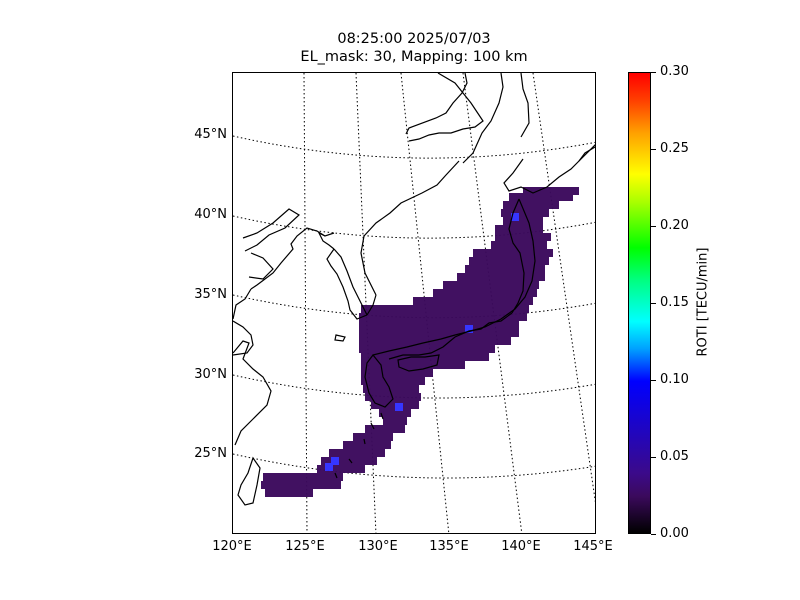 Image resolution: width=800 pixels, height=600 pixels. What do you see at coordinates (483, 118) in the screenshot?
I see `island-sakhalin` at bounding box center [483, 118].